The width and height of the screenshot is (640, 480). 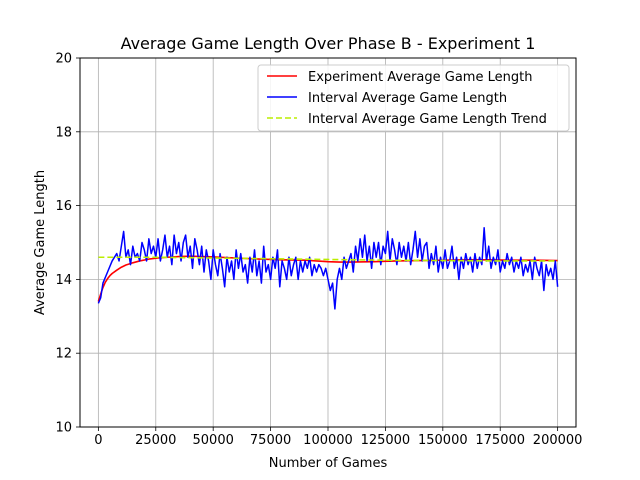 I want to click on x-tick-label: 200000, so click(x=558, y=440).